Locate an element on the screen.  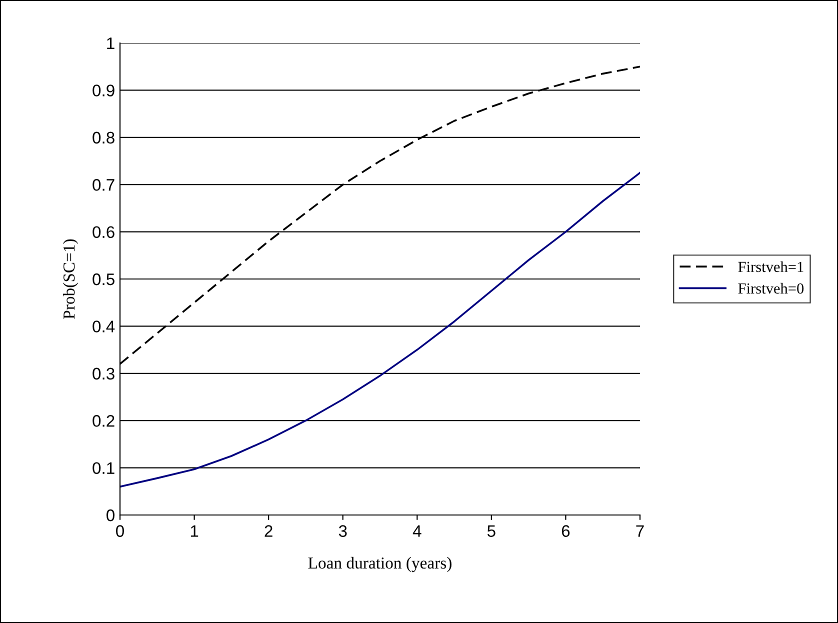
x-axis-title: Loan duration (years) is located at coordinates (380, 564).